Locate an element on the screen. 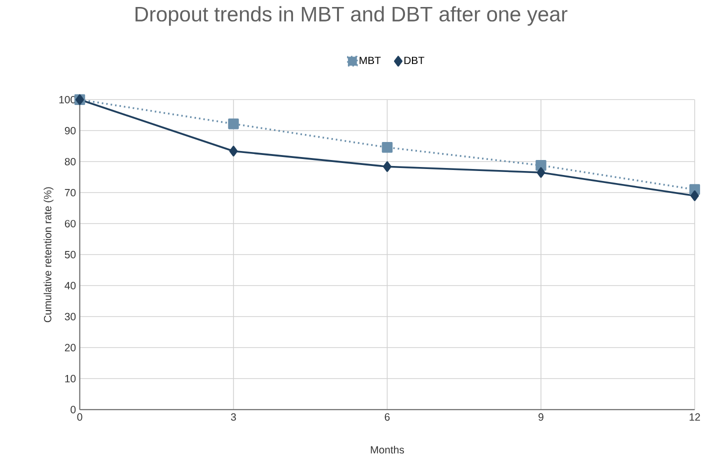 The width and height of the screenshot is (704, 469). legend-label: MBT is located at coordinates (370, 60).